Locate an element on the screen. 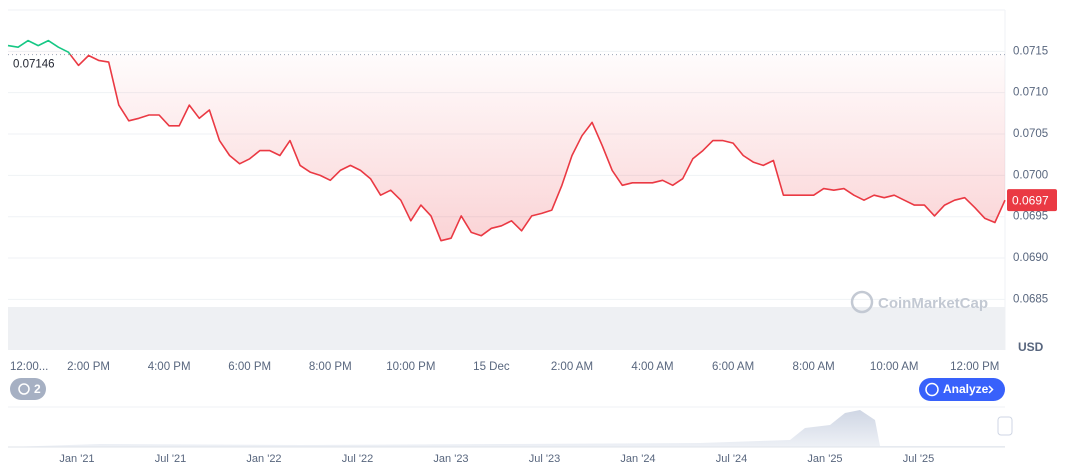 This screenshot has height=470, width=1072. navigator-area is located at coordinates (506, 428).